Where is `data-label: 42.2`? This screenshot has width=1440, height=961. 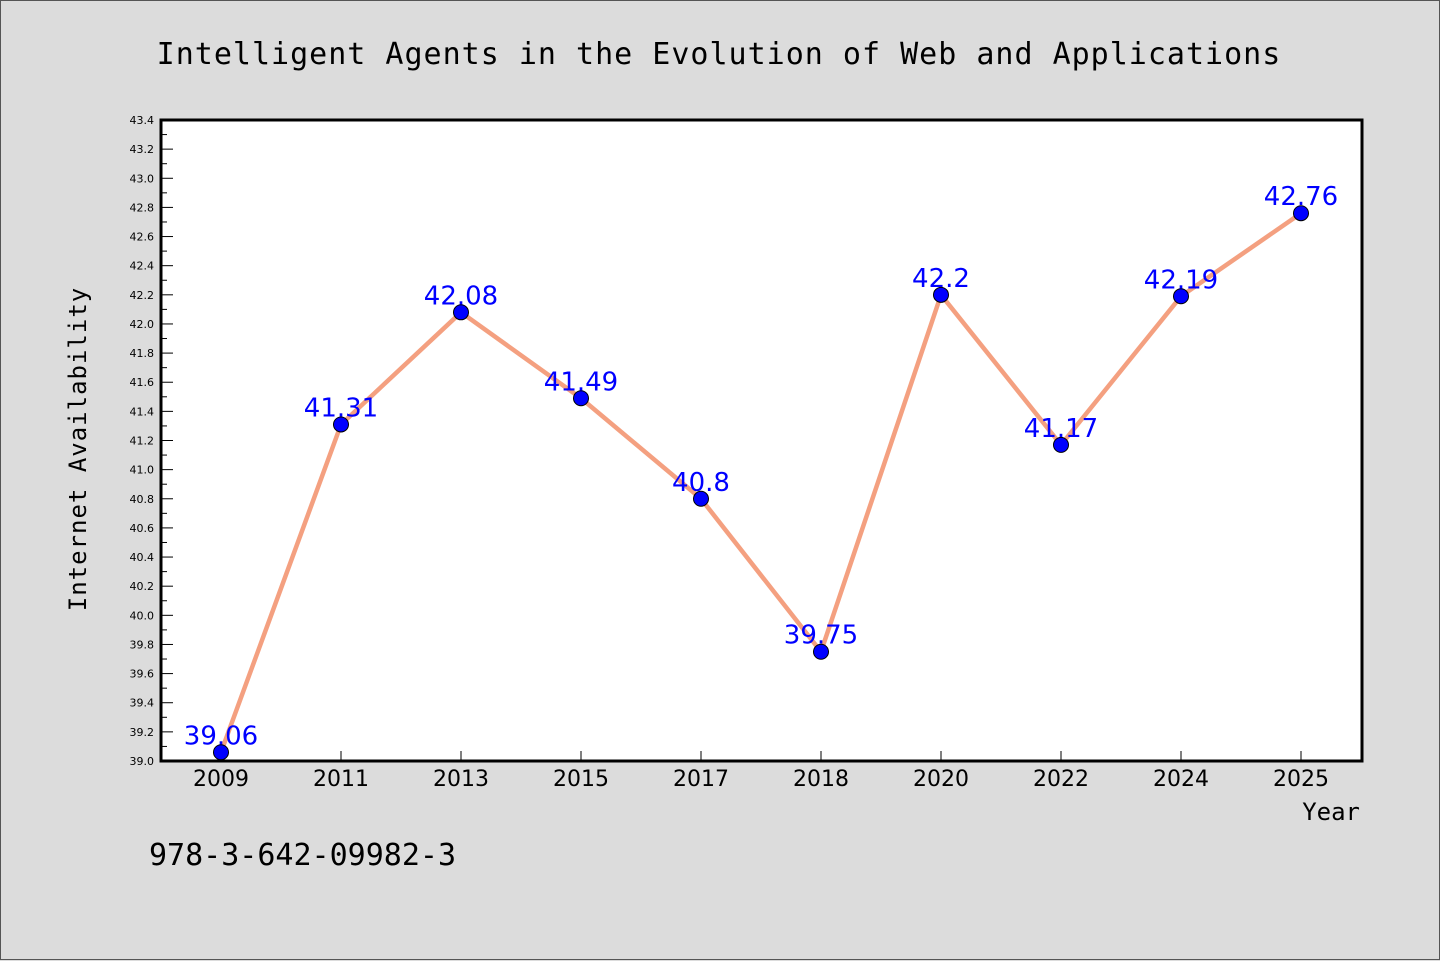
data-label: 42.2 is located at coordinates (941, 279).